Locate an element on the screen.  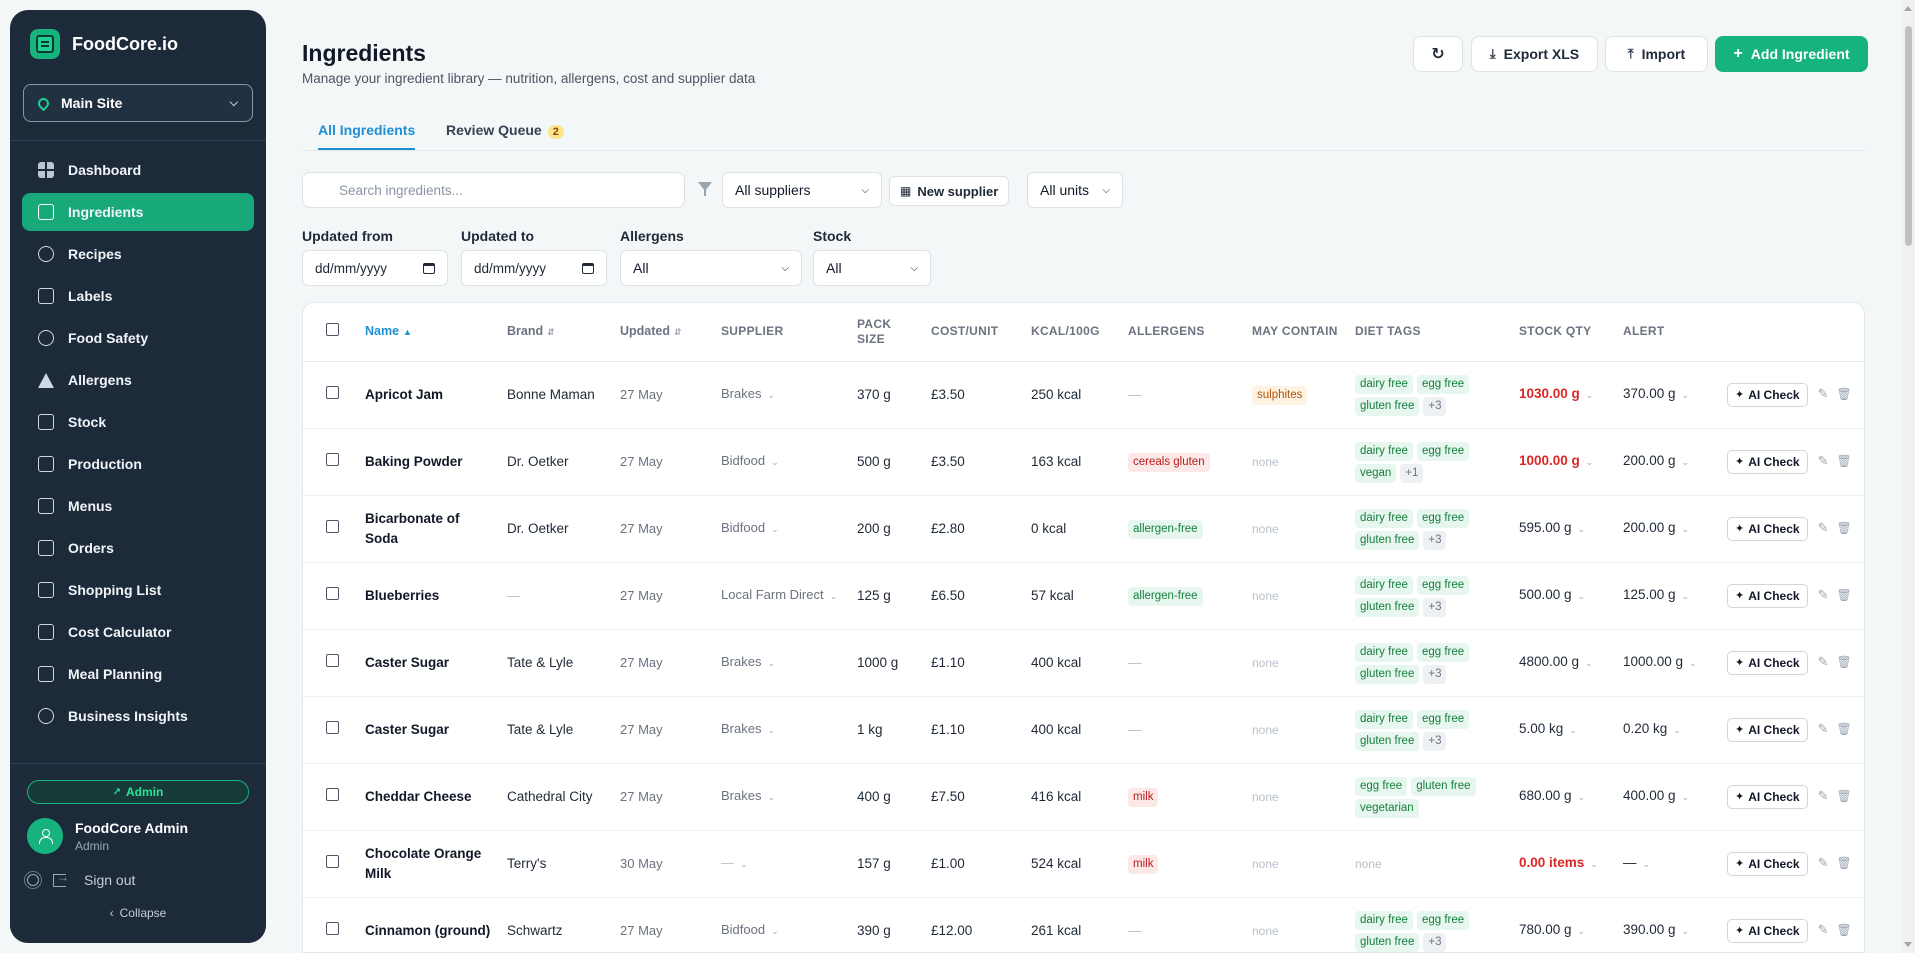
sidebar-item-menus: Menus is located at coordinates (138, 506).